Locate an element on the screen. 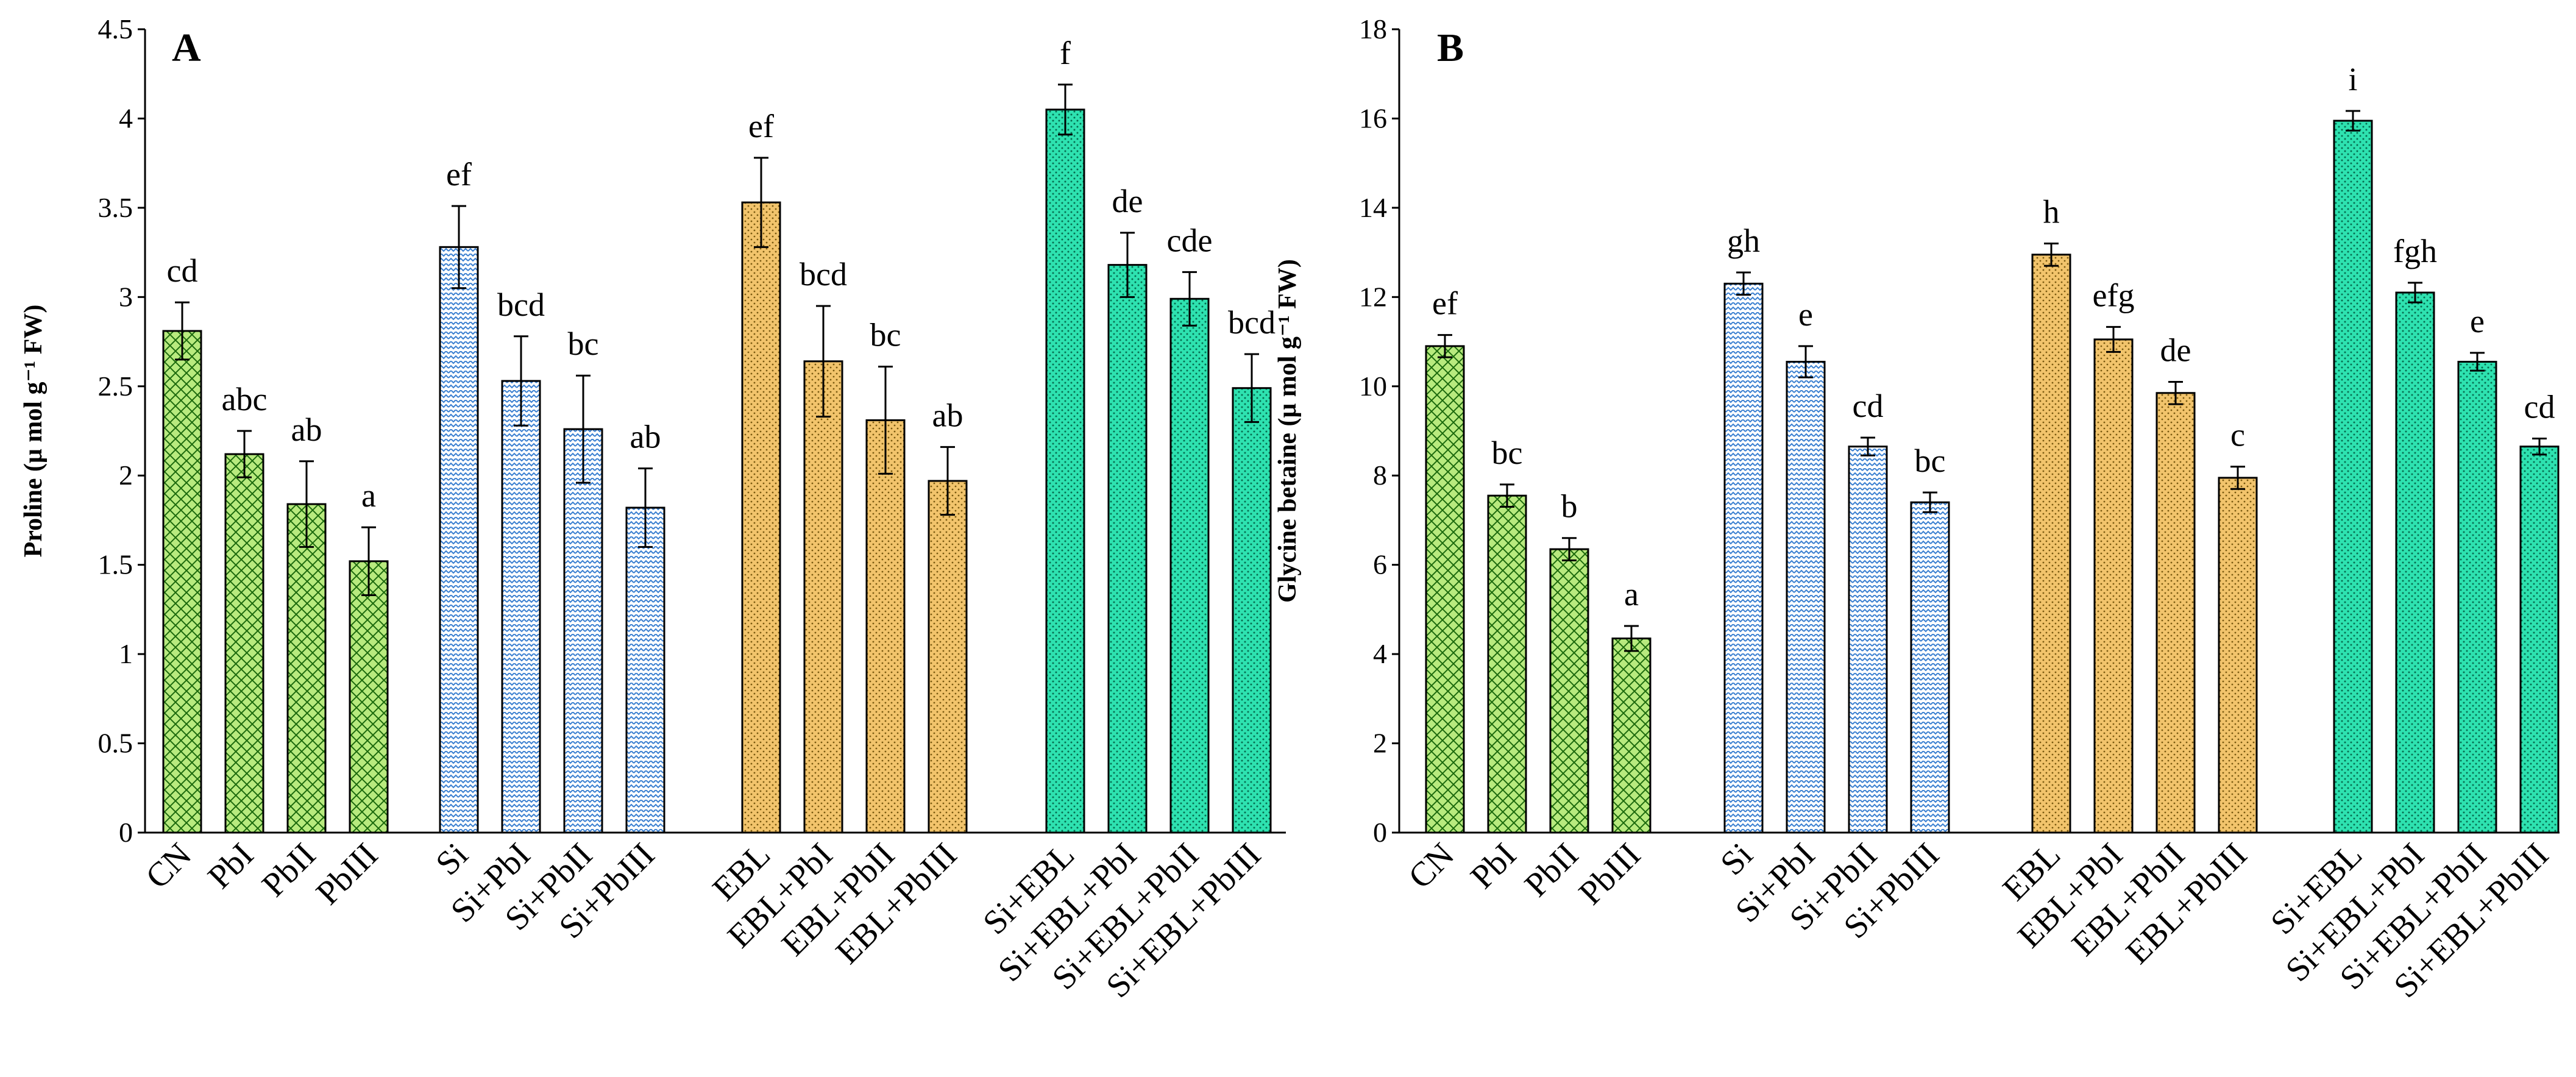 Image resolution: width=2576 pixels, height=1077 pixels. significance-letter: cde is located at coordinates (1190, 240).